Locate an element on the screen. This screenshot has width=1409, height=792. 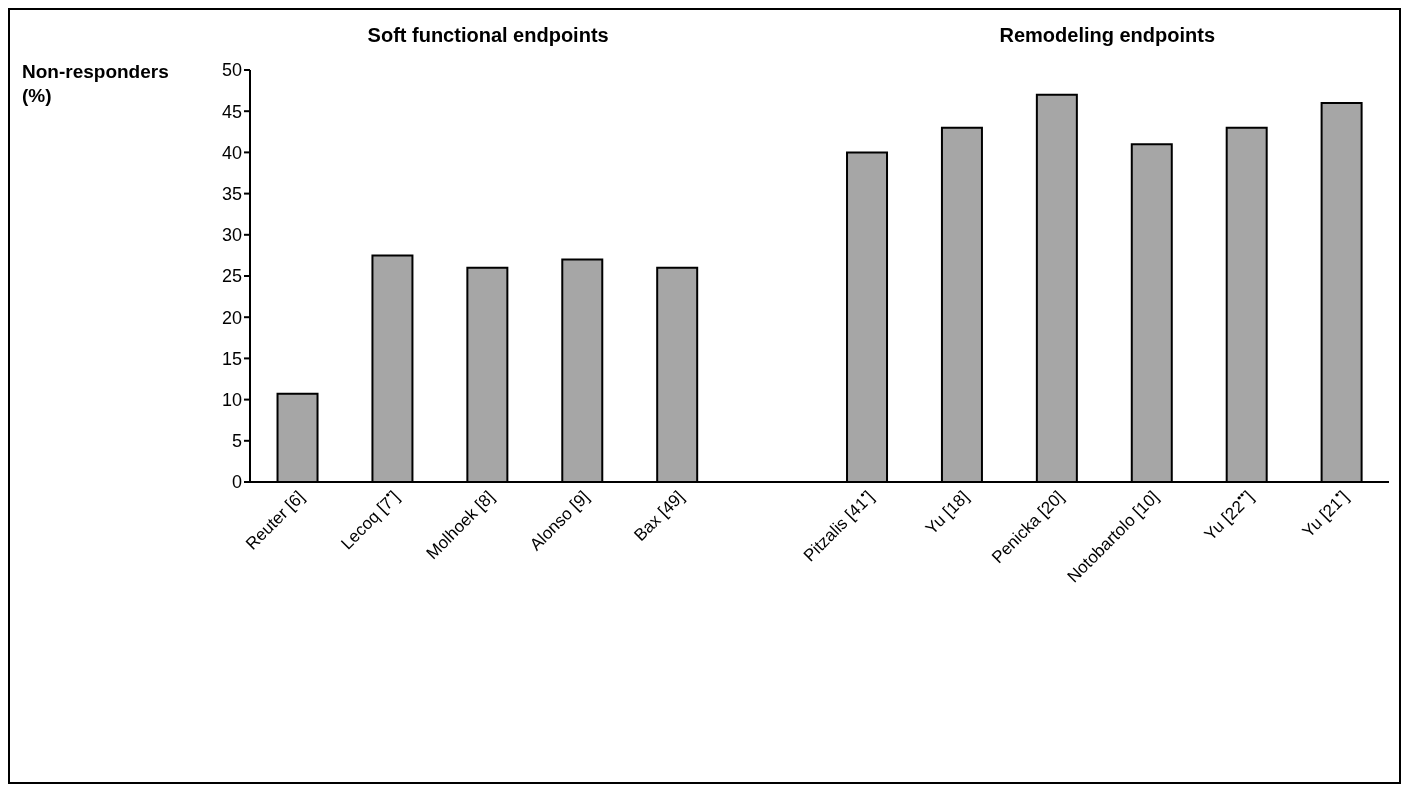
y-tick-label: 0 is located at coordinates (236, 482).